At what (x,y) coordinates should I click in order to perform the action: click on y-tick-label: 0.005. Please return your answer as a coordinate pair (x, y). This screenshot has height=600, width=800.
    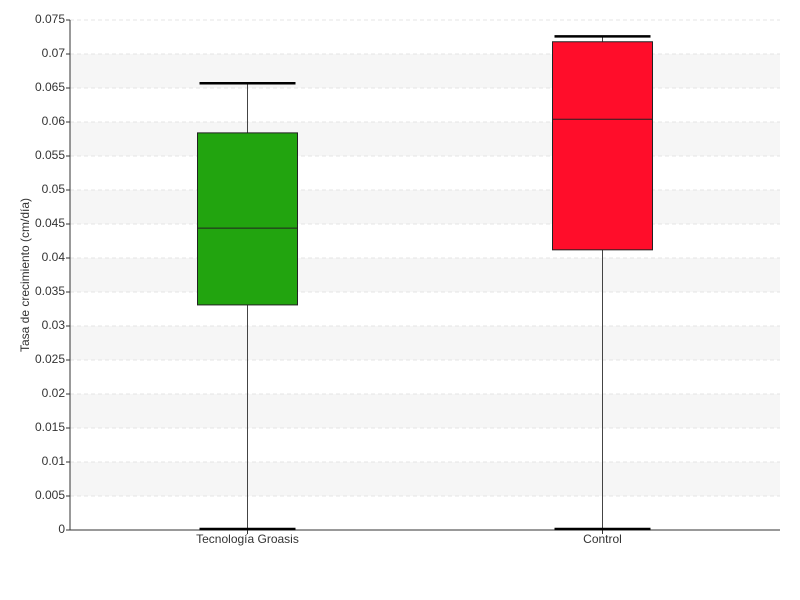
    Looking at the image, I should click on (50, 495).